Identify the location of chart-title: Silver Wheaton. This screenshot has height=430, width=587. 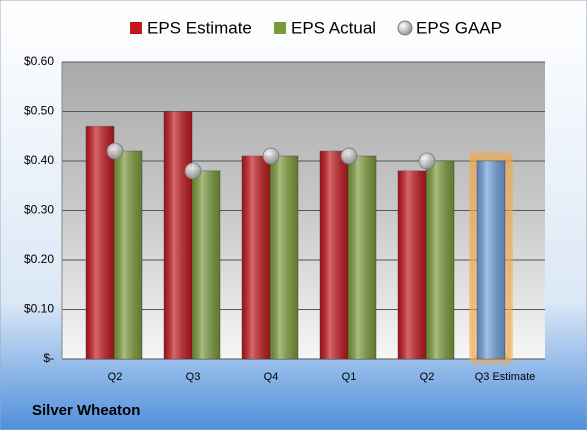
(86, 410).